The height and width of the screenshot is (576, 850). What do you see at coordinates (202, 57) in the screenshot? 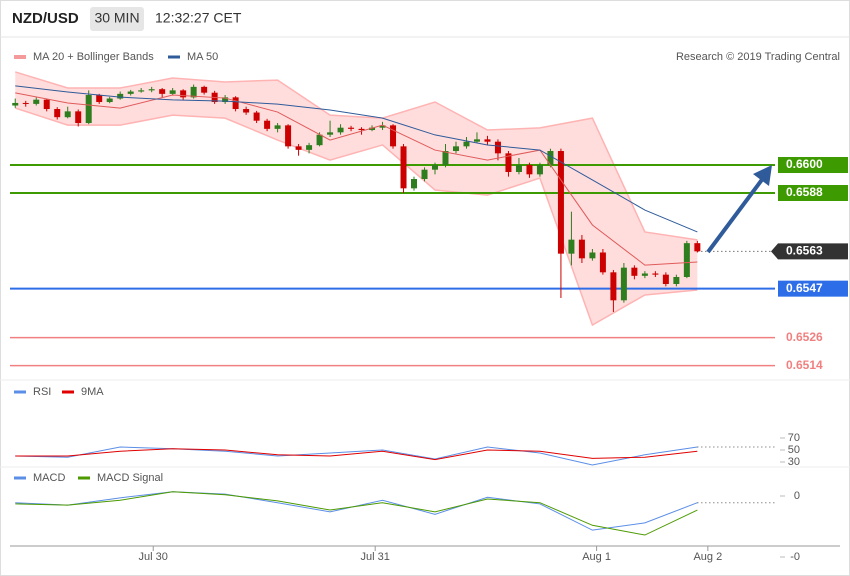
I see `legend-label: MA 50` at bounding box center [202, 57].